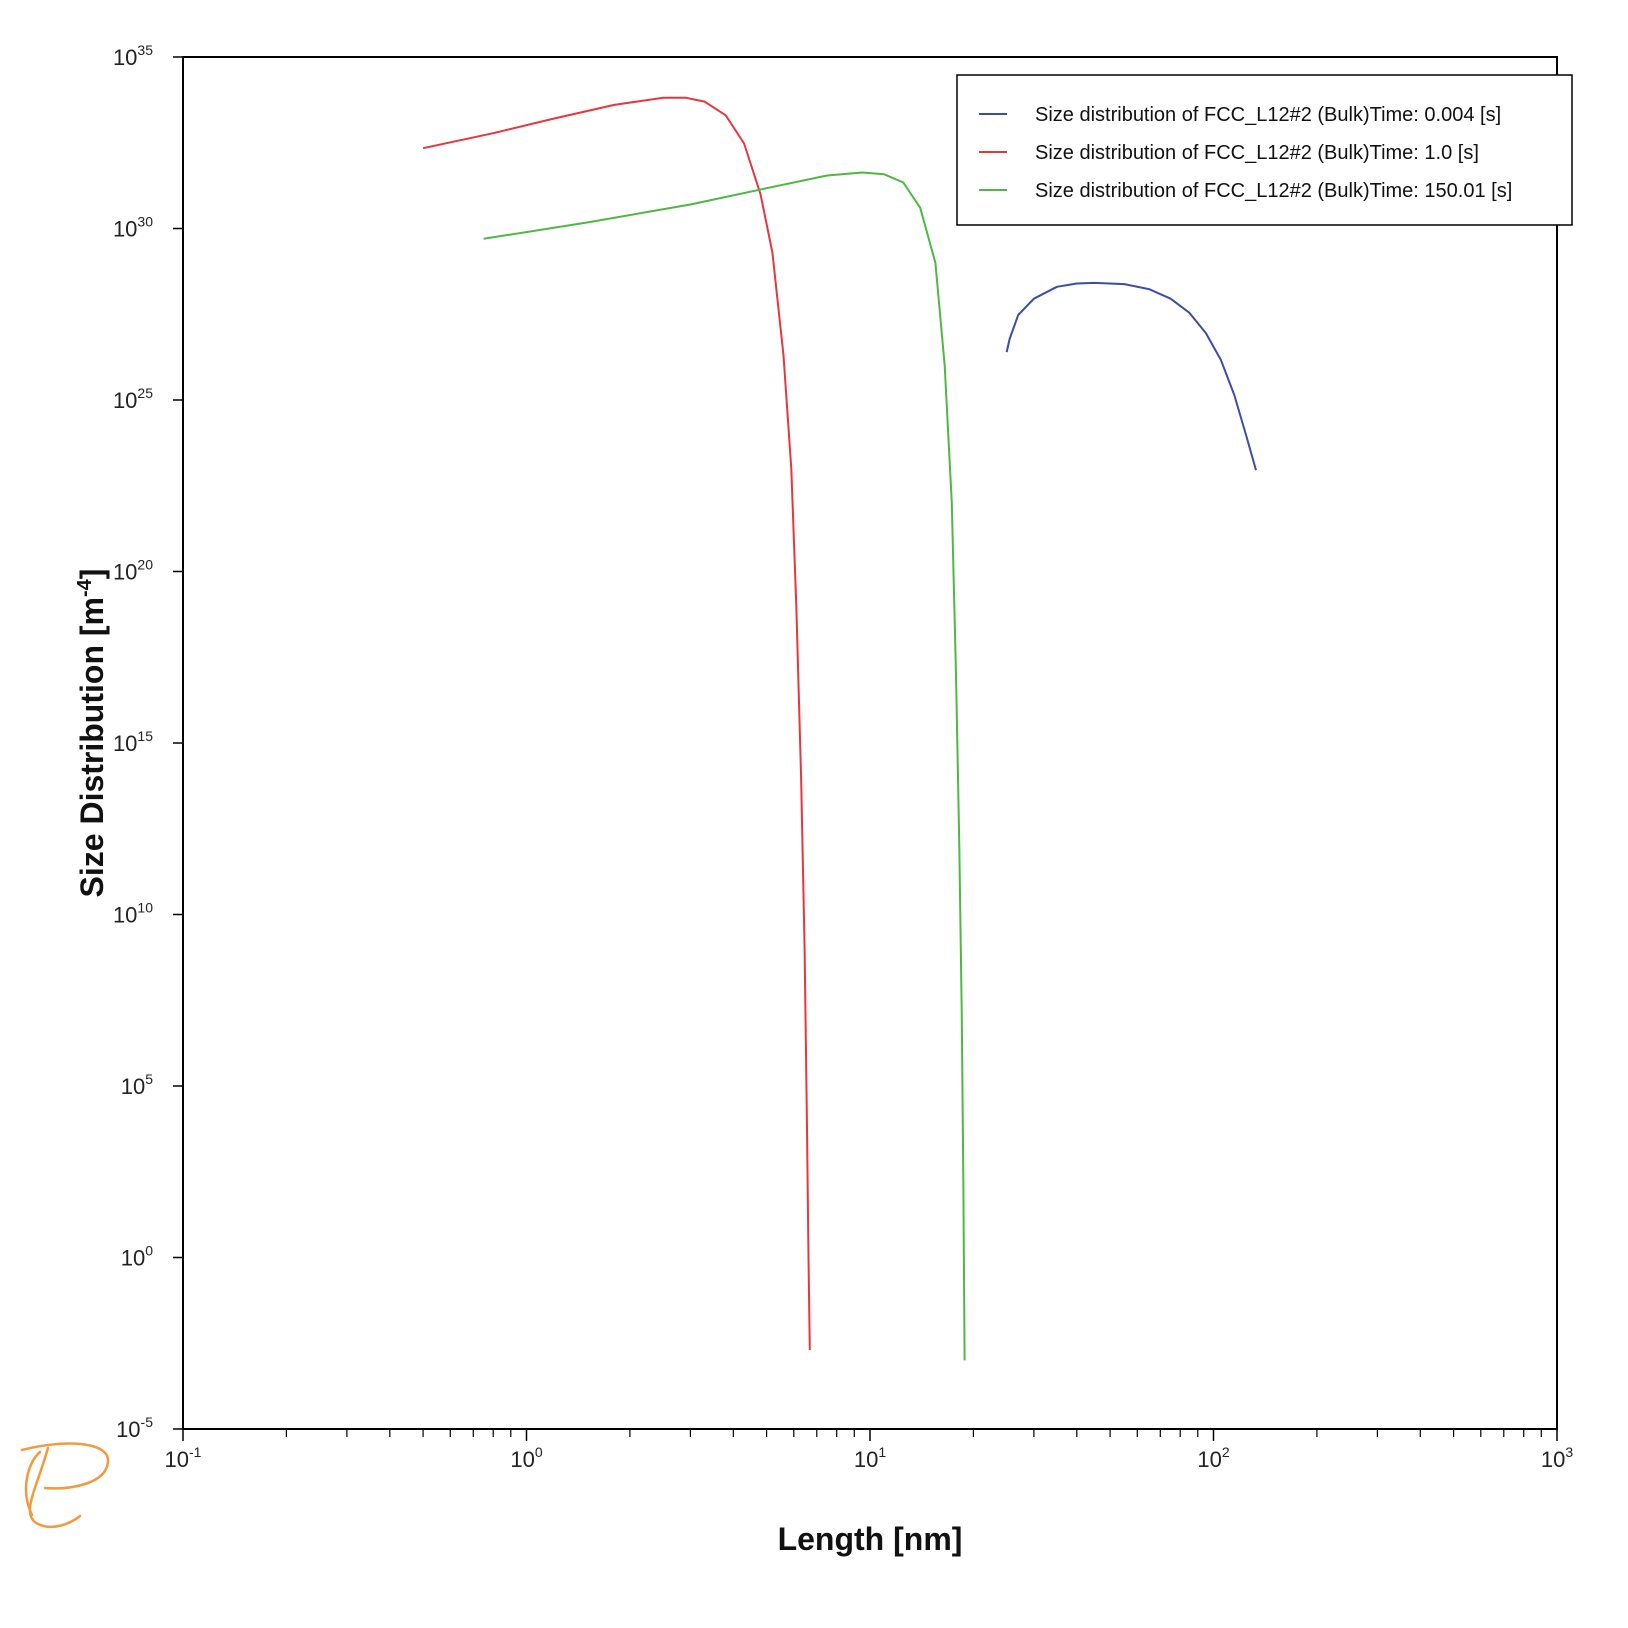  I want to click on x-tick-label: 10¹, so click(870, 1458).